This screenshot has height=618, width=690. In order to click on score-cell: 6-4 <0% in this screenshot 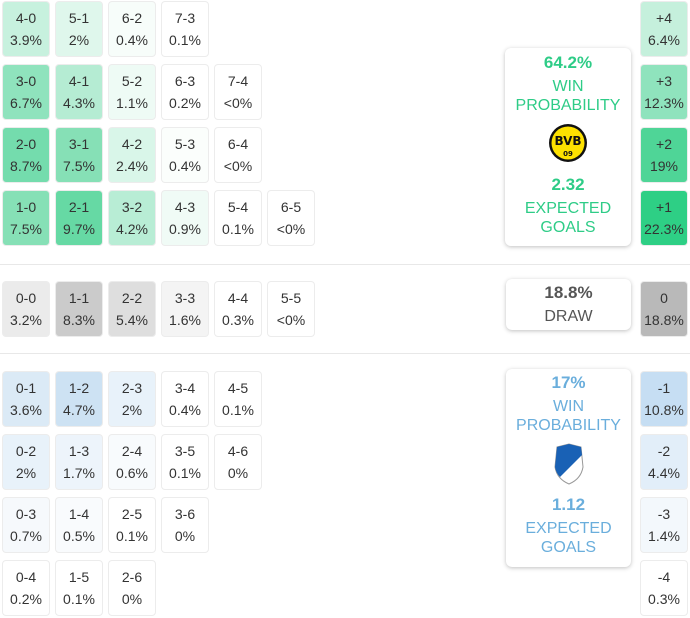, I will do `click(238, 155)`.